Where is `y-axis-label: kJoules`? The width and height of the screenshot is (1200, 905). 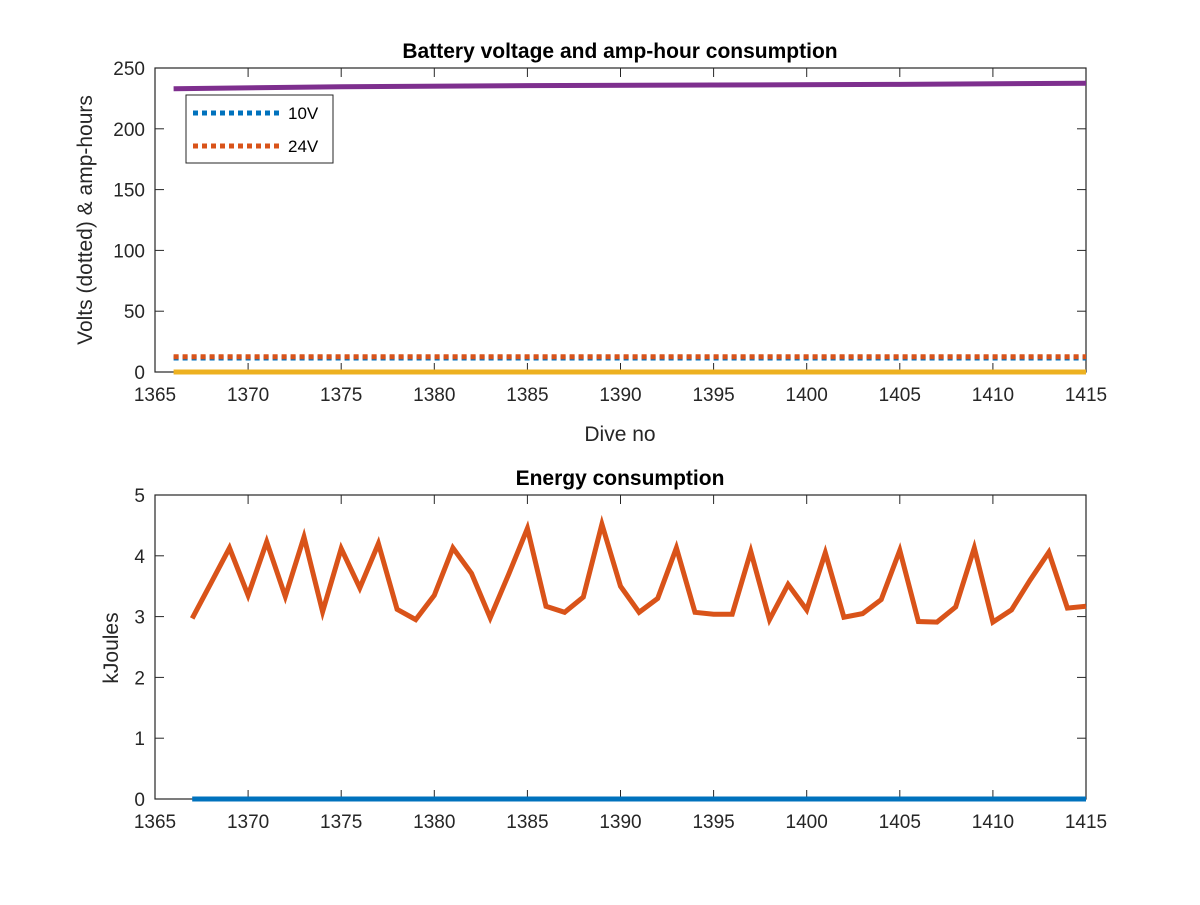 y-axis-label: kJoules is located at coordinates (111, 647).